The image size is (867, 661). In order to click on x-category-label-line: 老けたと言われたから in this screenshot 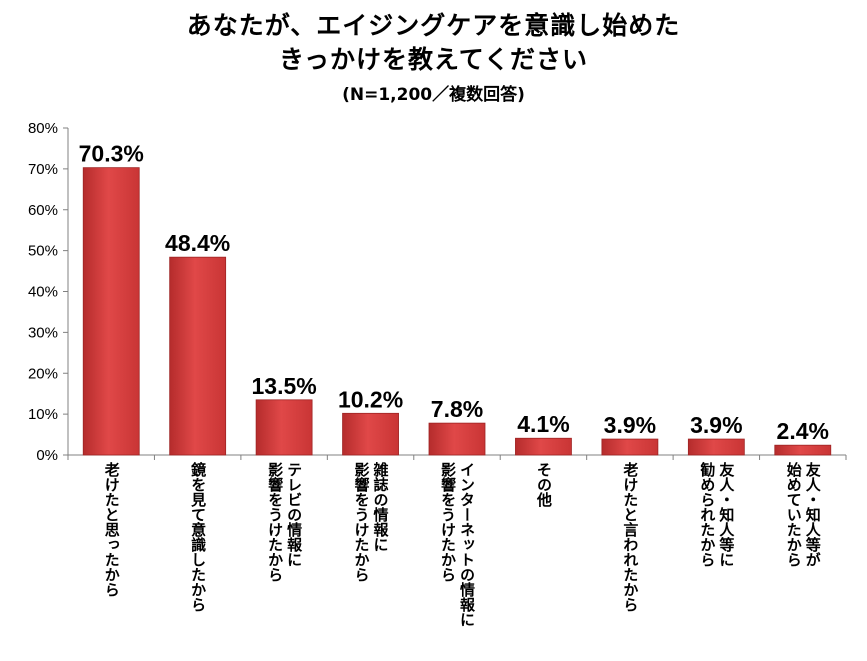, I will do `click(630, 537)`.